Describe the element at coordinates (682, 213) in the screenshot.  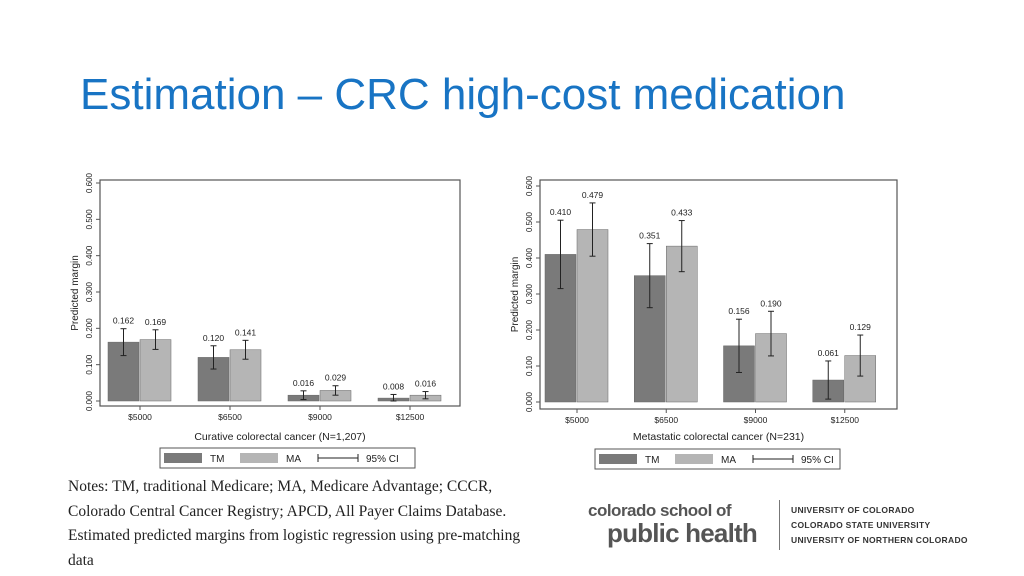
I see `data-label: 0.433` at that location.